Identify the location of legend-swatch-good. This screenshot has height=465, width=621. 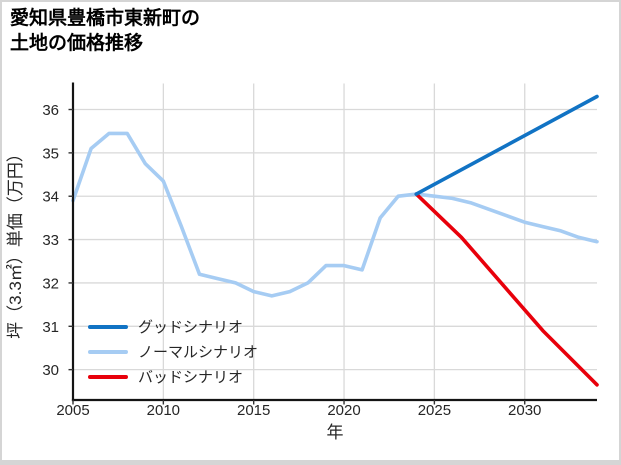
(108, 326).